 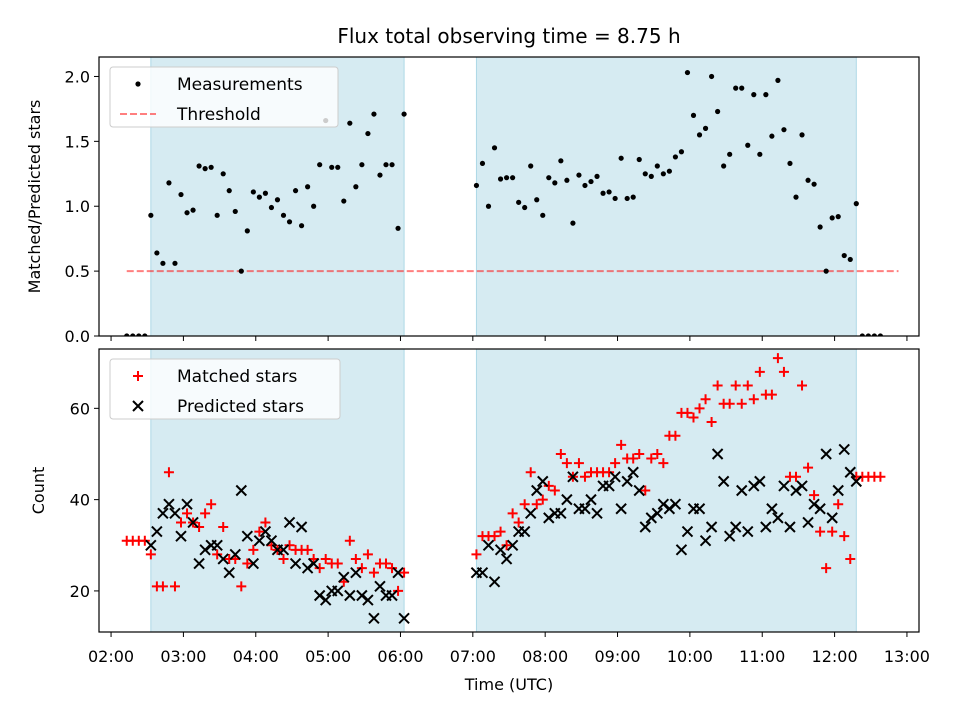 What do you see at coordinates (77, 206) in the screenshot?
I see `y-tick-label: 1.0` at bounding box center [77, 206].